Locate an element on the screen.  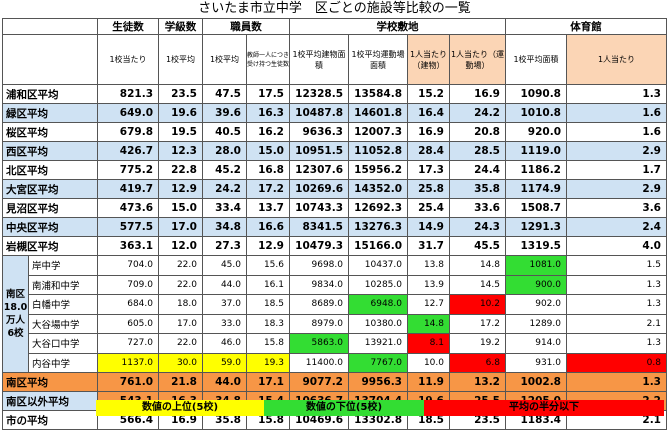
value-cell: 12692.3 is located at coordinates (378, 208).